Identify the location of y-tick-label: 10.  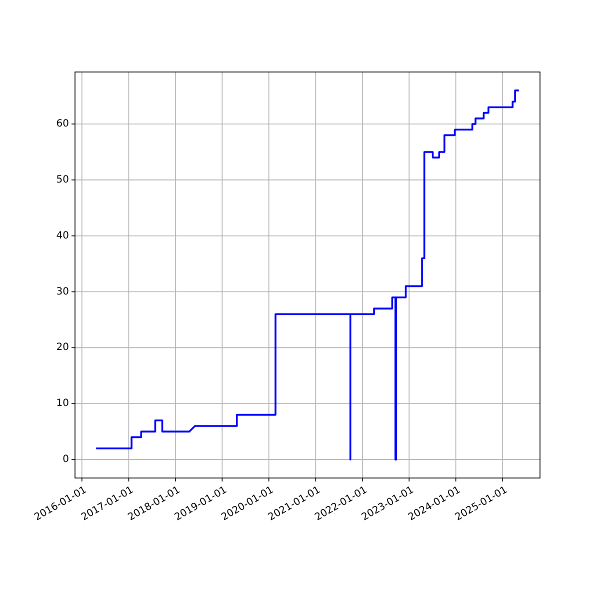
(62, 404).